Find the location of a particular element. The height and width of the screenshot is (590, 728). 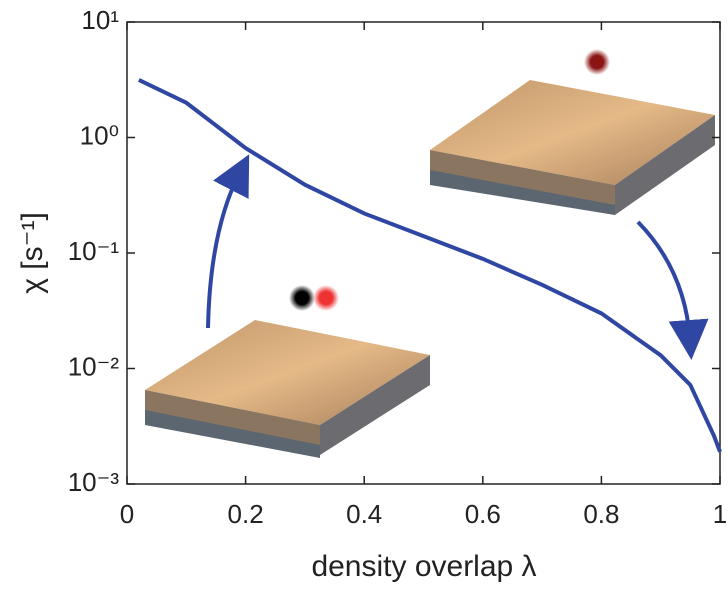

device-bottom is located at coordinates (287, 389).